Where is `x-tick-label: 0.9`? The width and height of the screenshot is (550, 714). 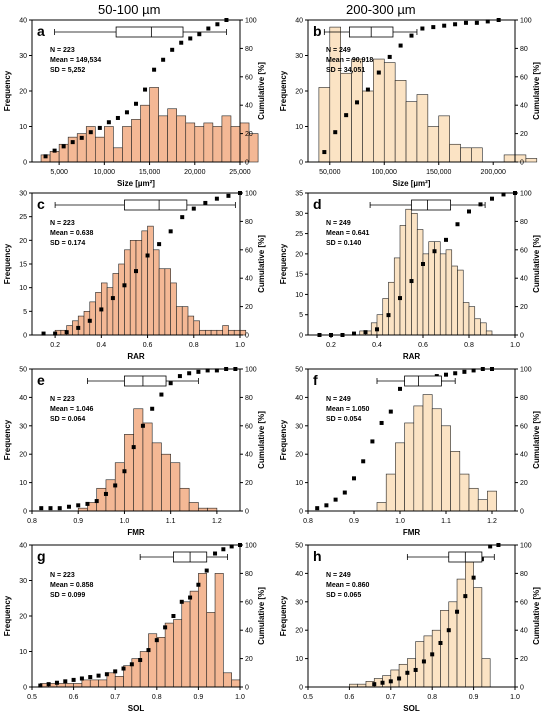 x-tick-label: 0.9 is located at coordinates (354, 521).